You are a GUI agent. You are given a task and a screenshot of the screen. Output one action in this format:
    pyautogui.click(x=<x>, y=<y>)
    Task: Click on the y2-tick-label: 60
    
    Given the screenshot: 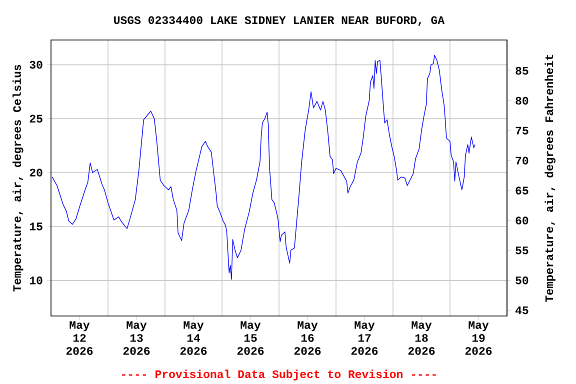 What is the action you would take?
    pyautogui.click(x=522, y=220)
    